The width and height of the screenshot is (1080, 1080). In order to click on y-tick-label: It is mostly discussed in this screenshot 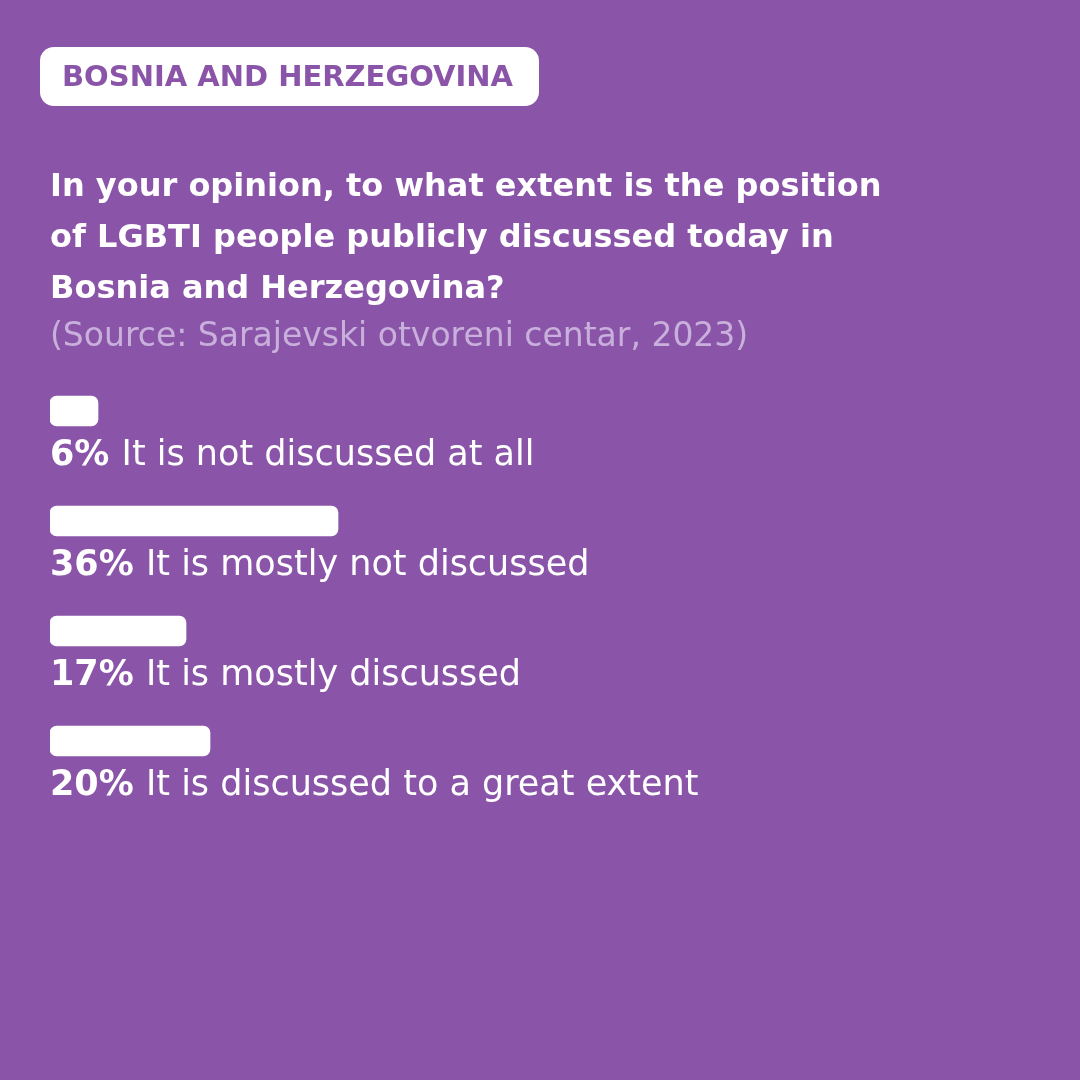, I will do `click(333, 673)`.